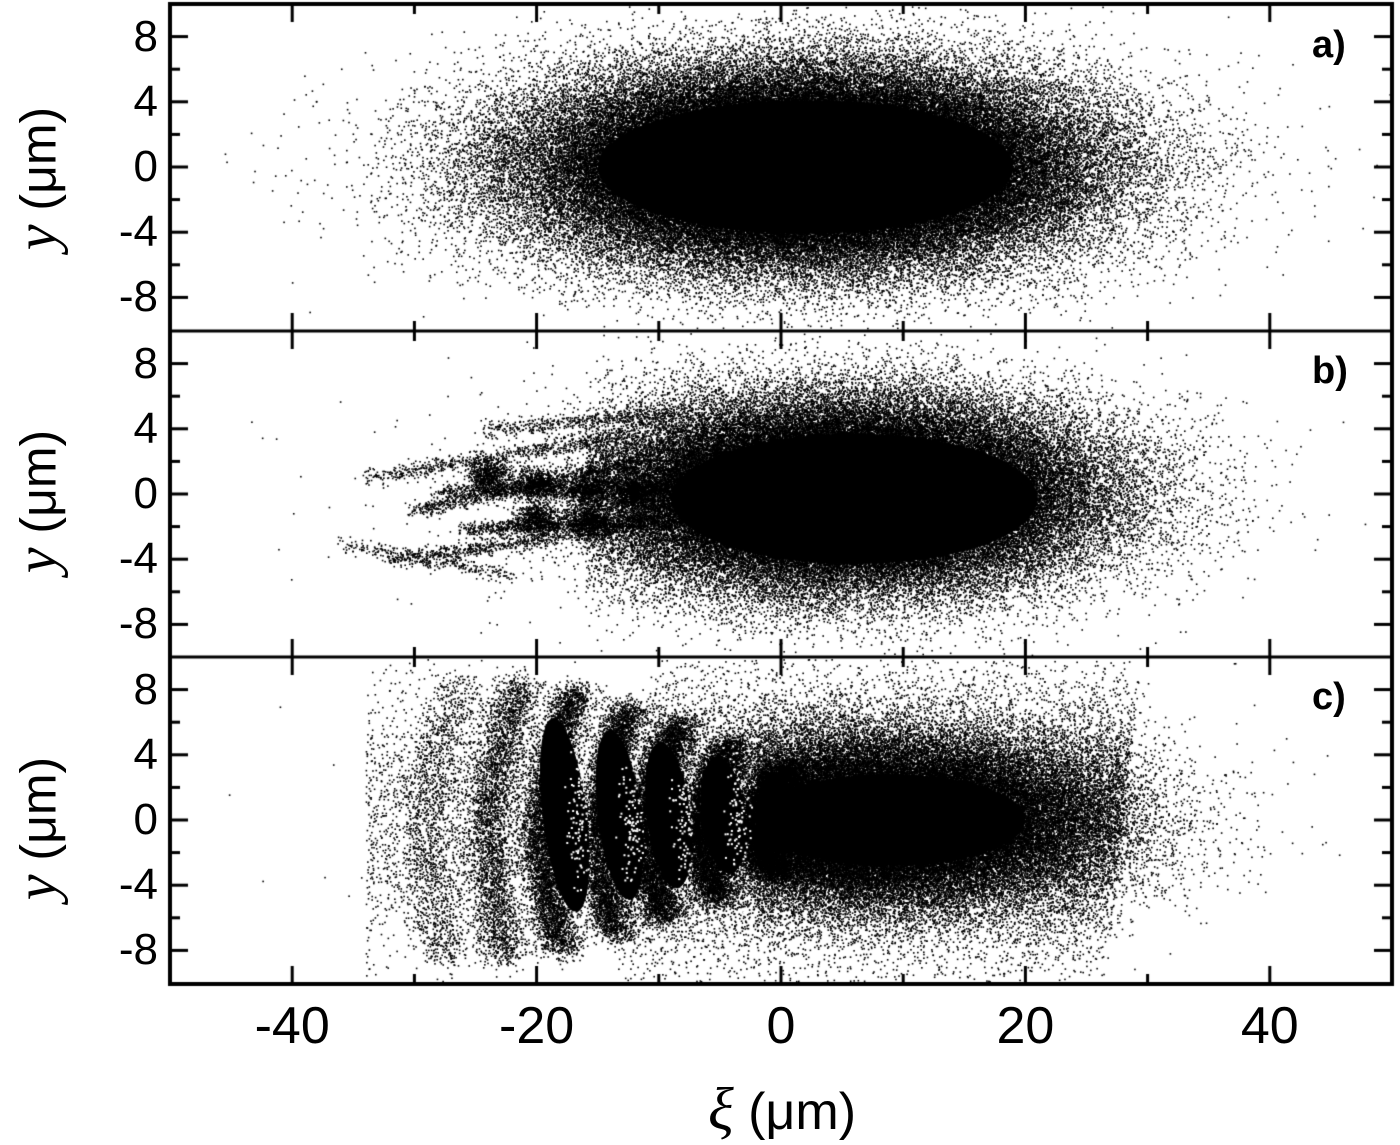  What do you see at coordinates (802, 1112) in the screenshot?
I see `xlabel-unit: (μm)` at bounding box center [802, 1112].